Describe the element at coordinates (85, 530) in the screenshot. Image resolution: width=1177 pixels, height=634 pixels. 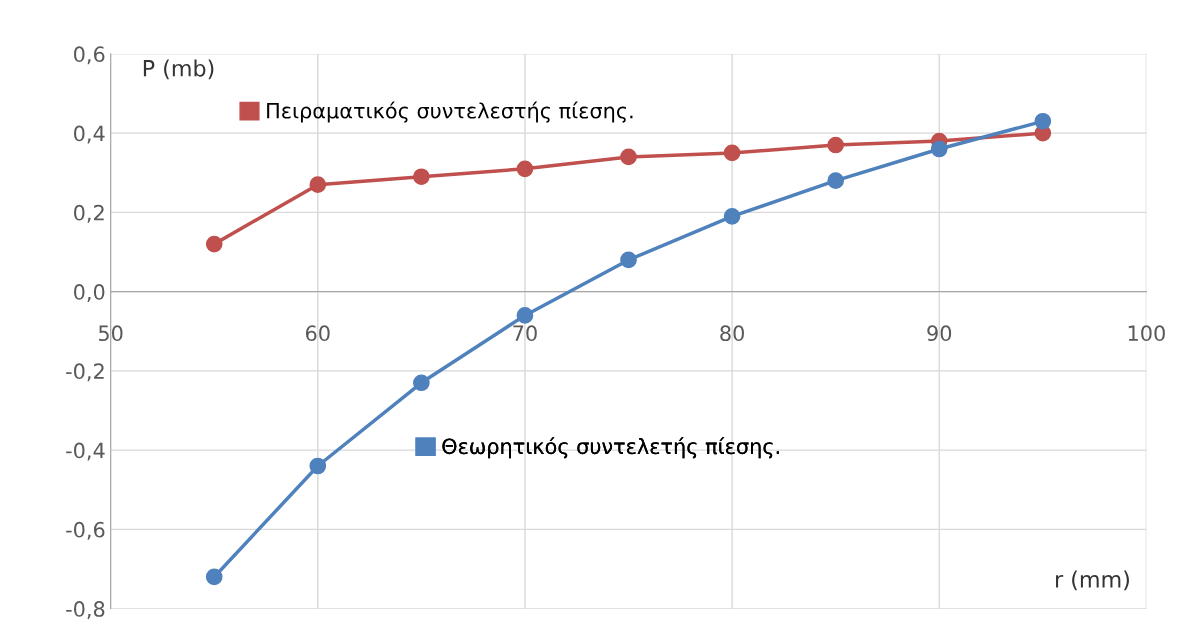
I see `y-tick-label: -0,6` at that location.